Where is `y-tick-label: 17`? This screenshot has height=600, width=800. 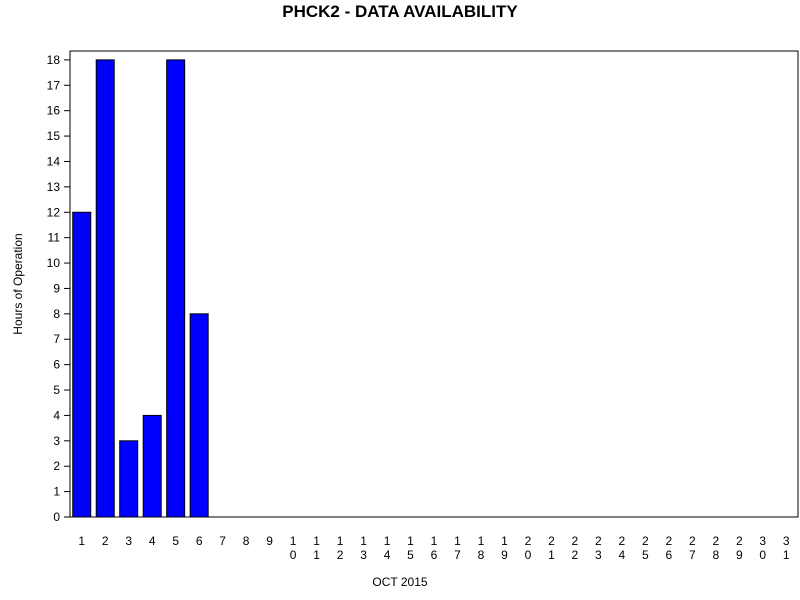
y-tick-label: 17 is located at coordinates (54, 85).